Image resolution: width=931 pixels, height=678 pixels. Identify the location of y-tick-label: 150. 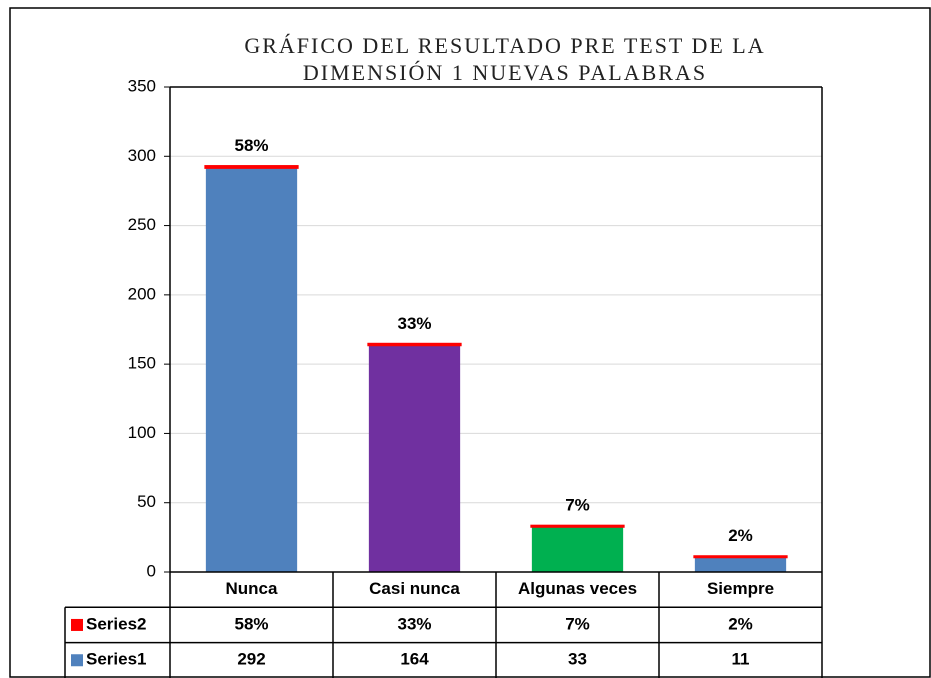
(142, 363).